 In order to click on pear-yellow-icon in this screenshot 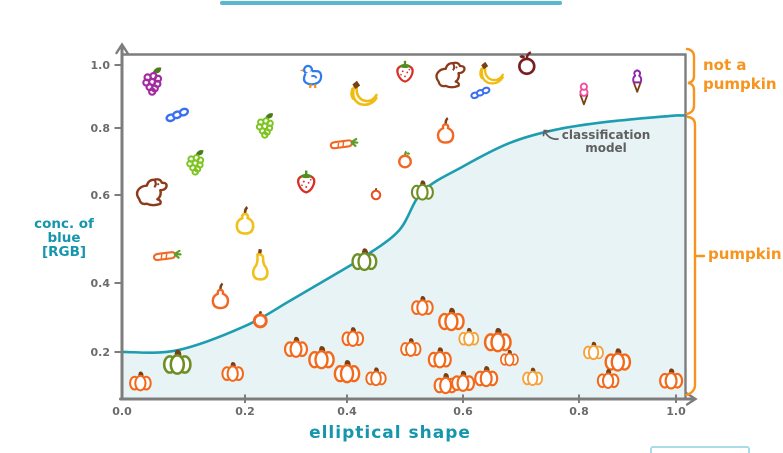, I will do `click(245, 220)`.